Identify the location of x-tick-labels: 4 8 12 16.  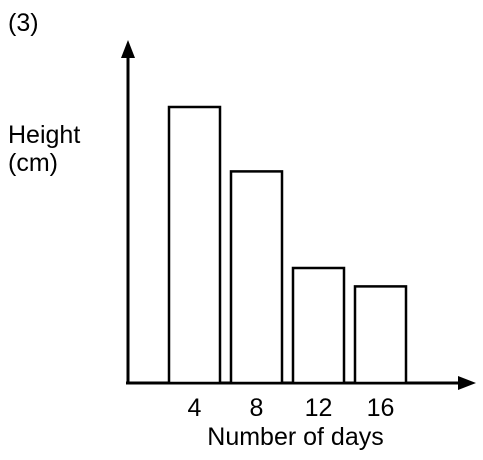
(291, 408).